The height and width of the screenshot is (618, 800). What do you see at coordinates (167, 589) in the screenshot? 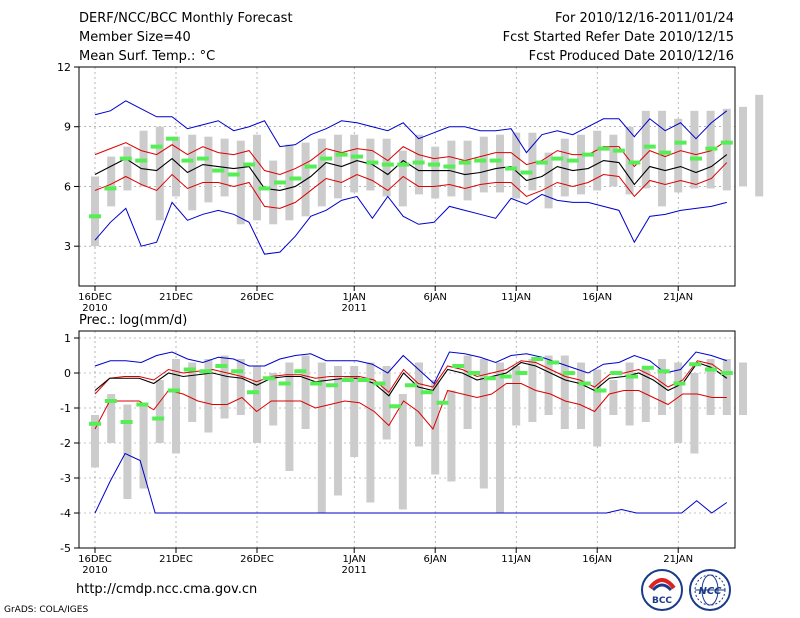
I see `footer-url: http://cmdp.ncc.cma.gov.cn` at bounding box center [167, 589].